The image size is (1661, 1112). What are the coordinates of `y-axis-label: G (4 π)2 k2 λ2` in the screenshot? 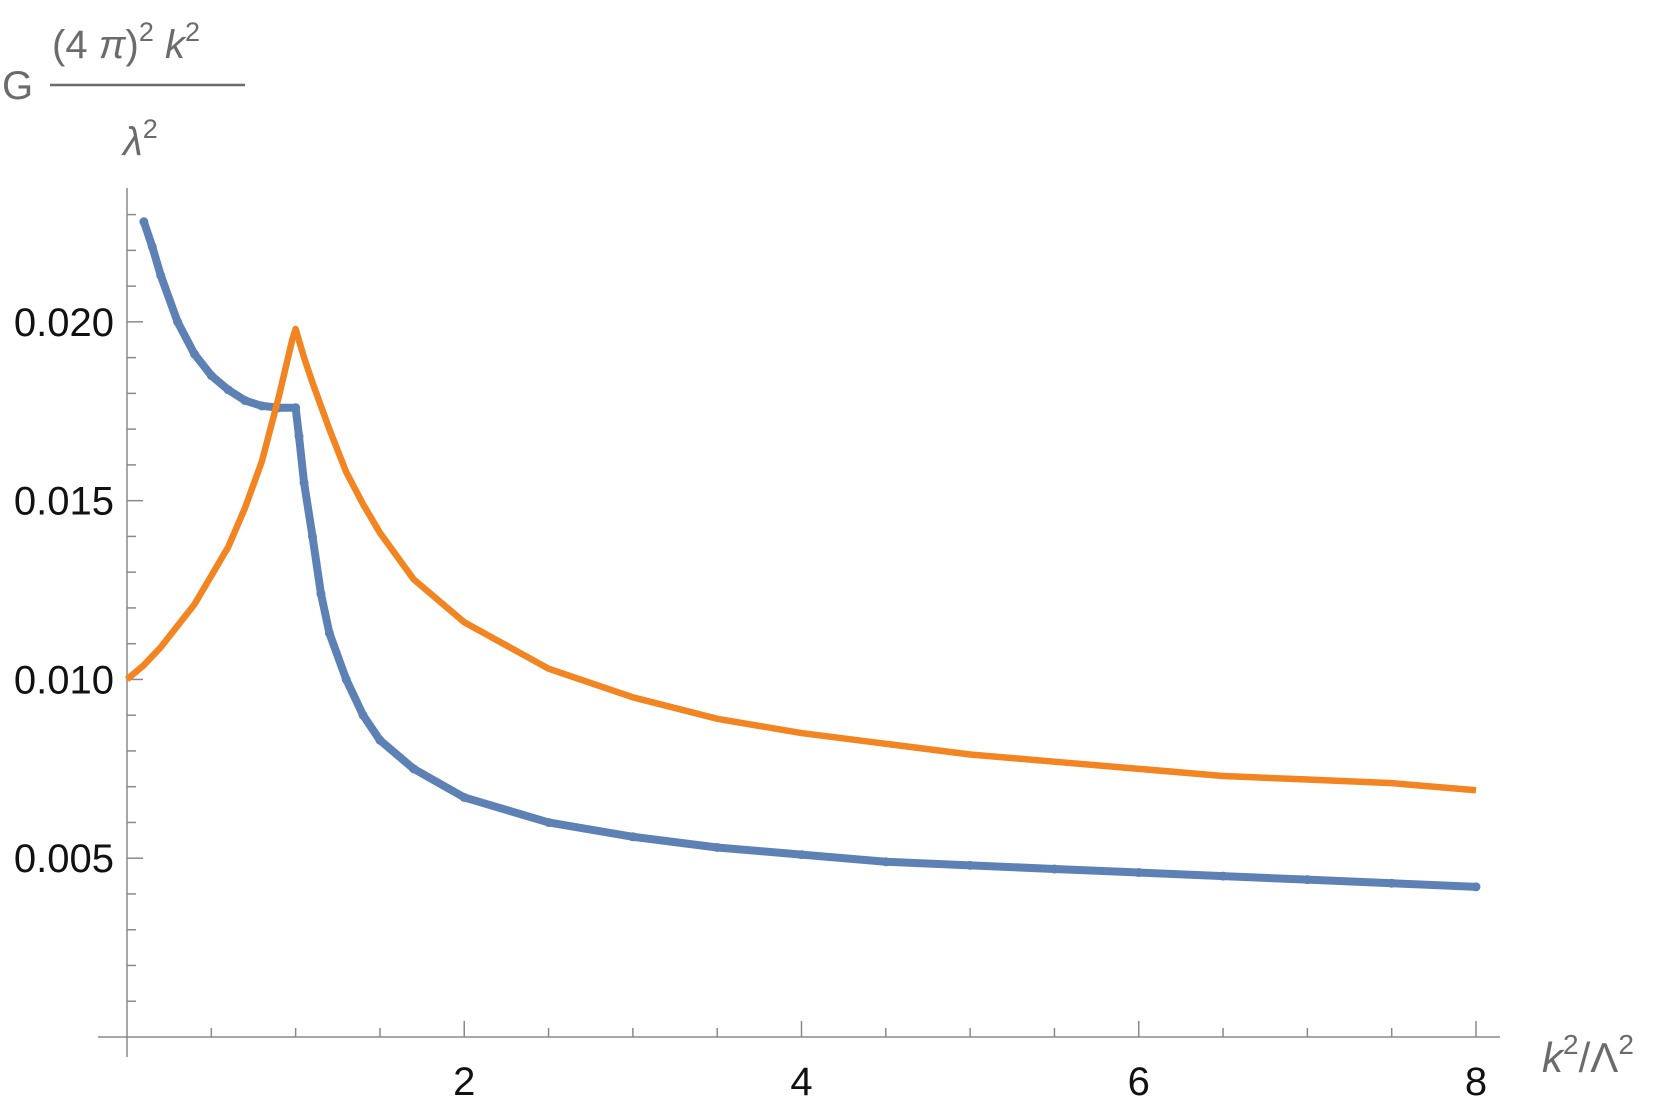 It's located at (123, 90).